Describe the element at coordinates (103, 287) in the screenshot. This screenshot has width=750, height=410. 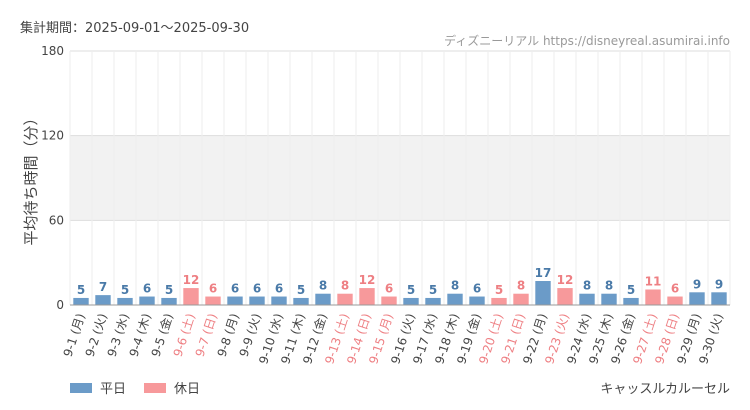
I see `data-label: 7` at that location.